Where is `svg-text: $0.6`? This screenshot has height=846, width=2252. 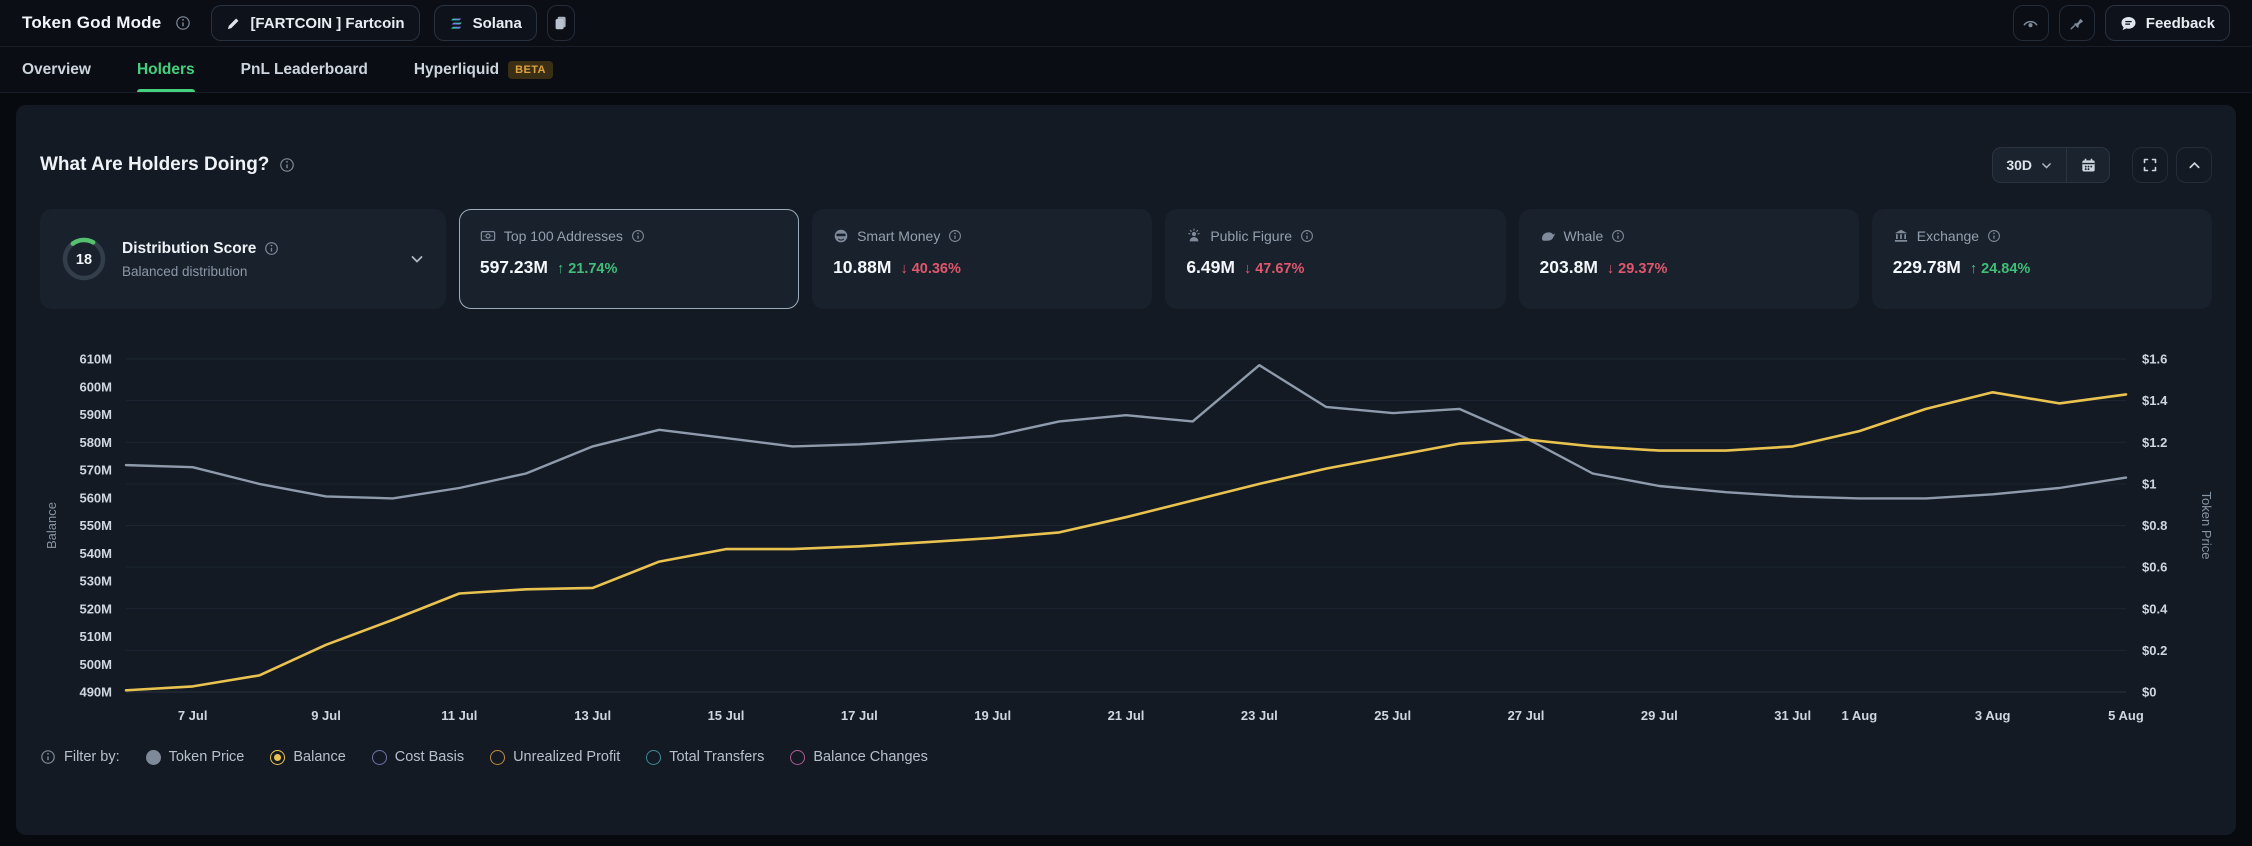 svg-text: $0.6 is located at coordinates (2154, 567).